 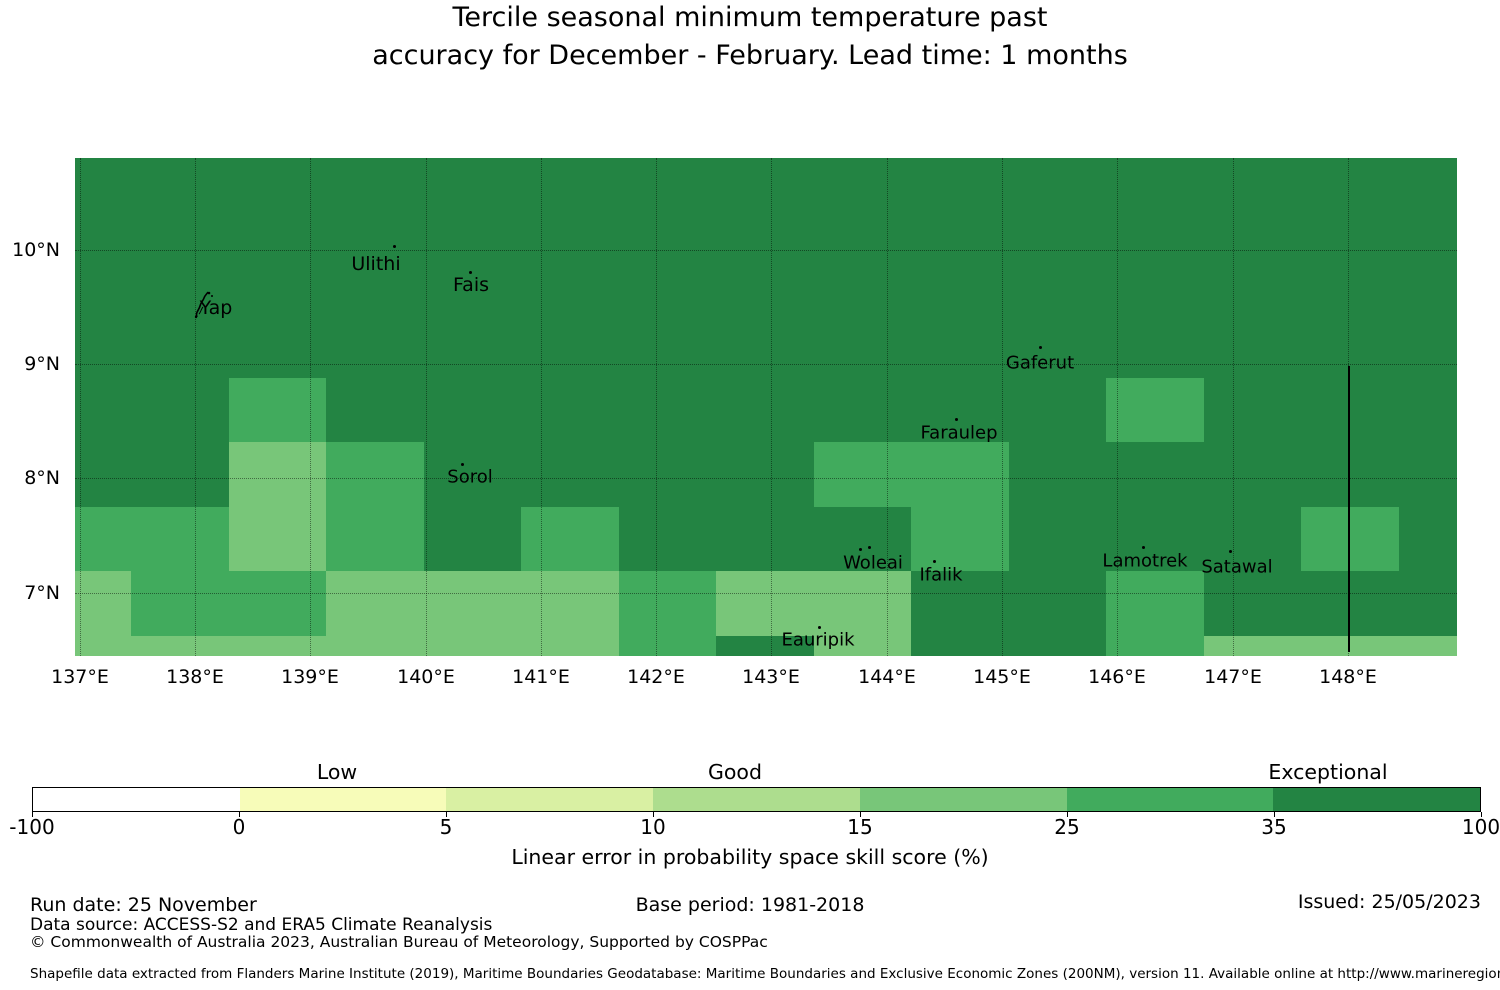 I want to click on colorbar, so click(x=756, y=799).